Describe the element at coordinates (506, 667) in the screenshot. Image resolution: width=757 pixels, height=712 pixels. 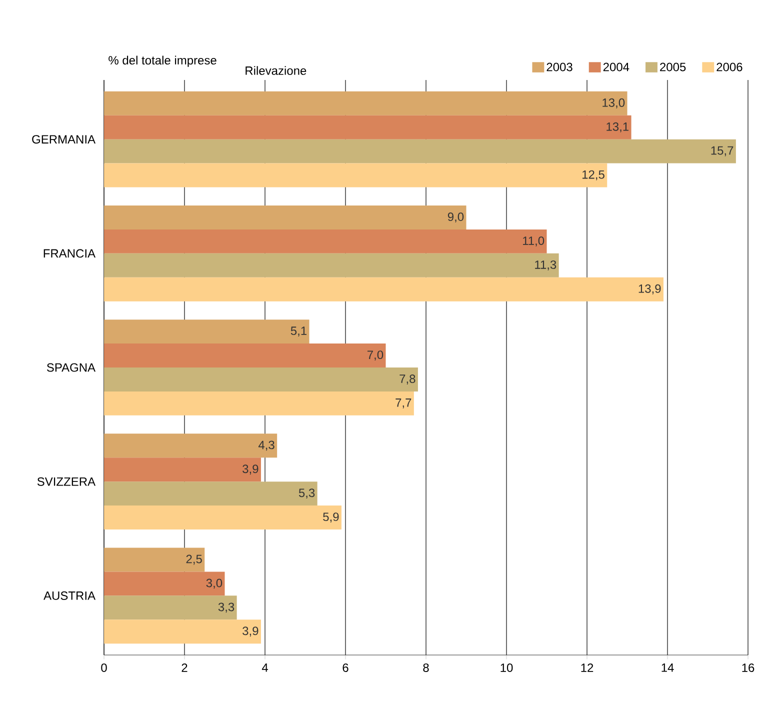
I see `x-tick-label: 10` at that location.